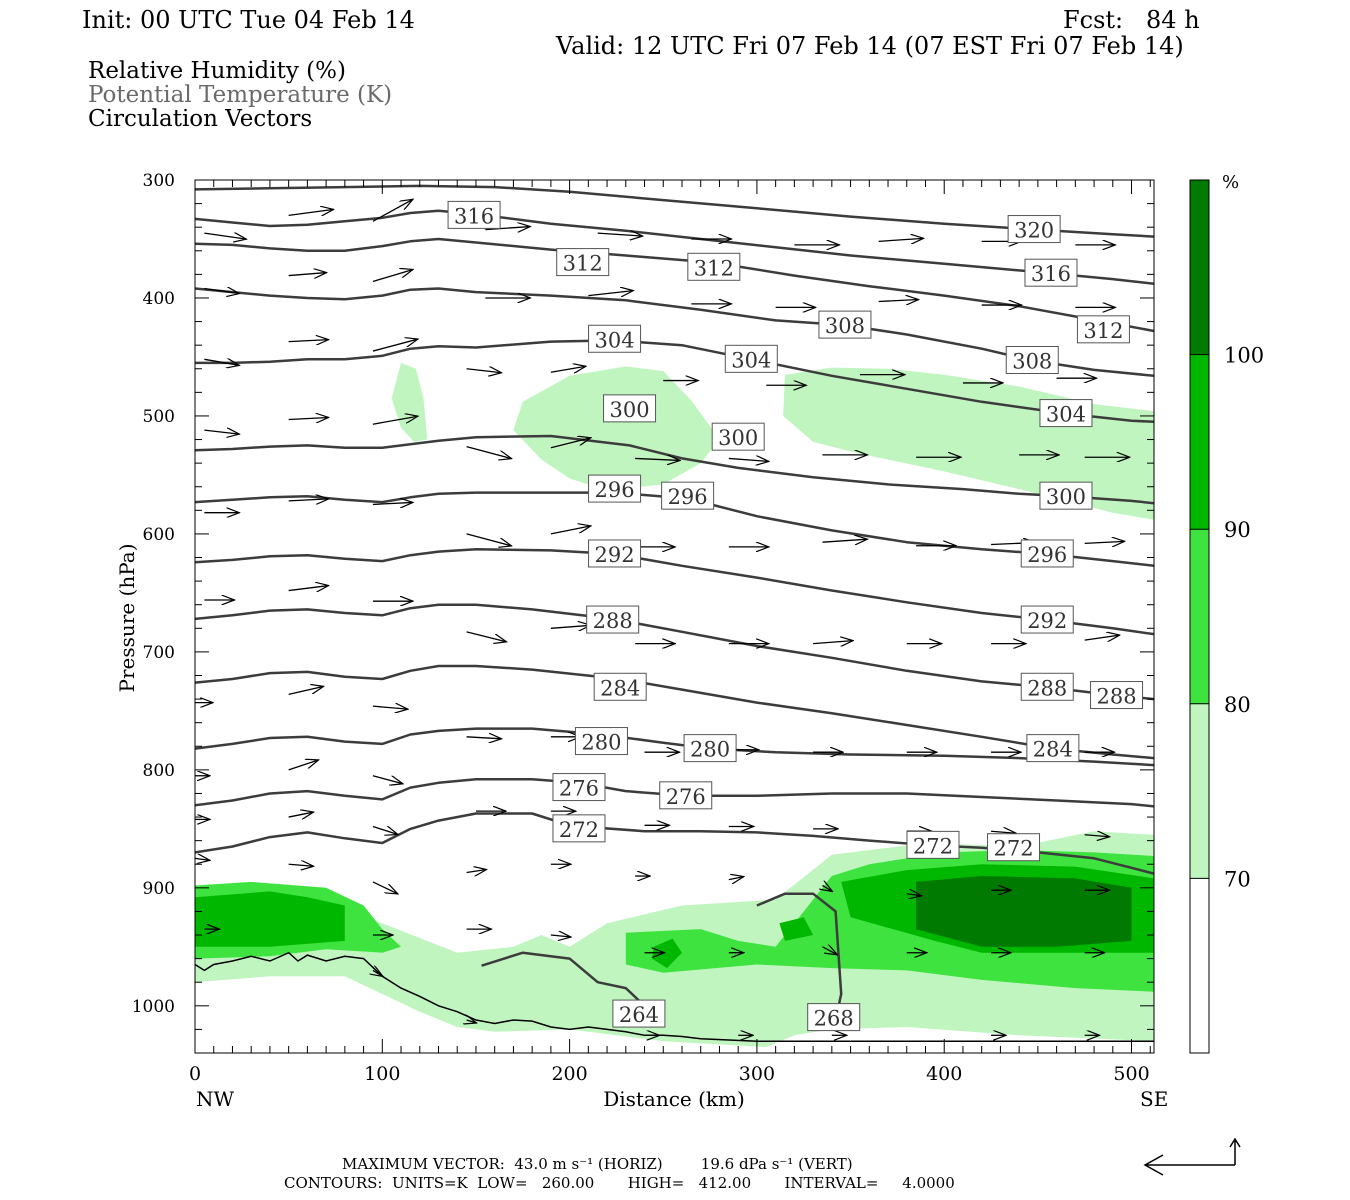 The height and width of the screenshot is (1200, 1350). I want to click on theta-label-288-1: 288, so click(1047, 688).